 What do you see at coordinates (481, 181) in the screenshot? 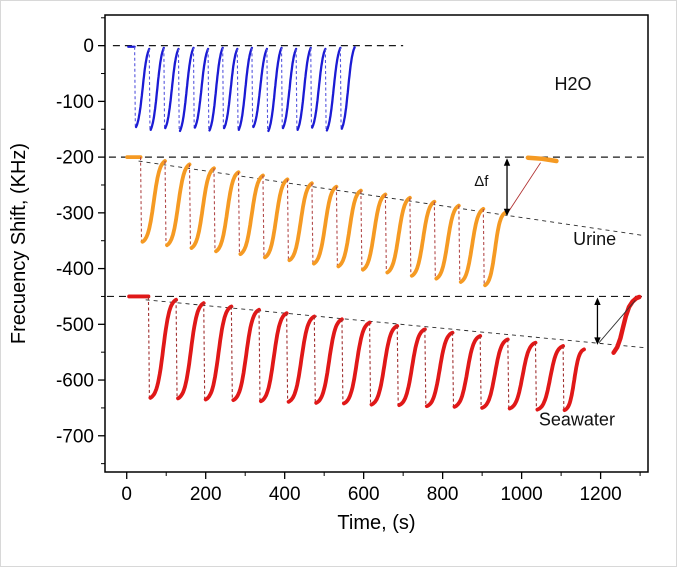
I see `label-delta-f: Δf` at bounding box center [481, 181].